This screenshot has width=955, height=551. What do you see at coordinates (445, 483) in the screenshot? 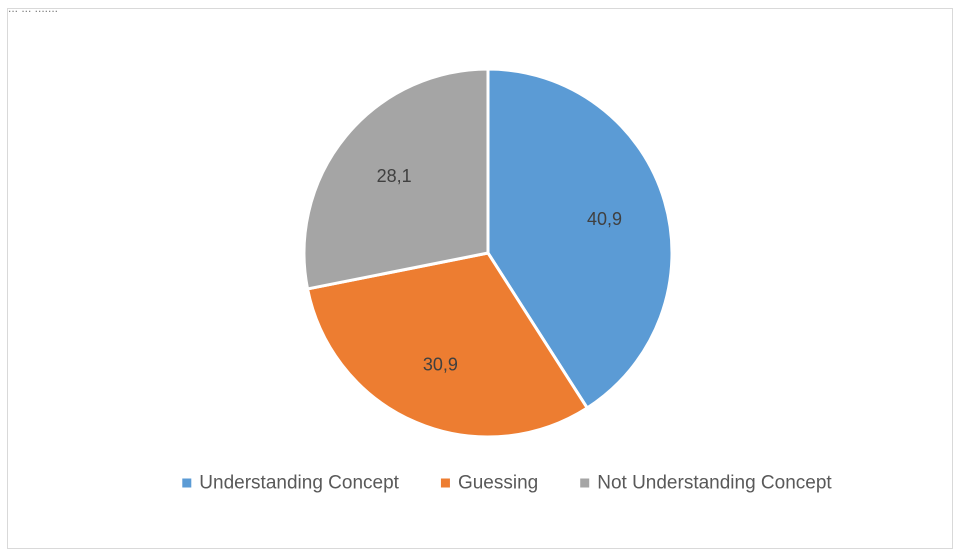
I see `legend-marker-guessing` at bounding box center [445, 483].